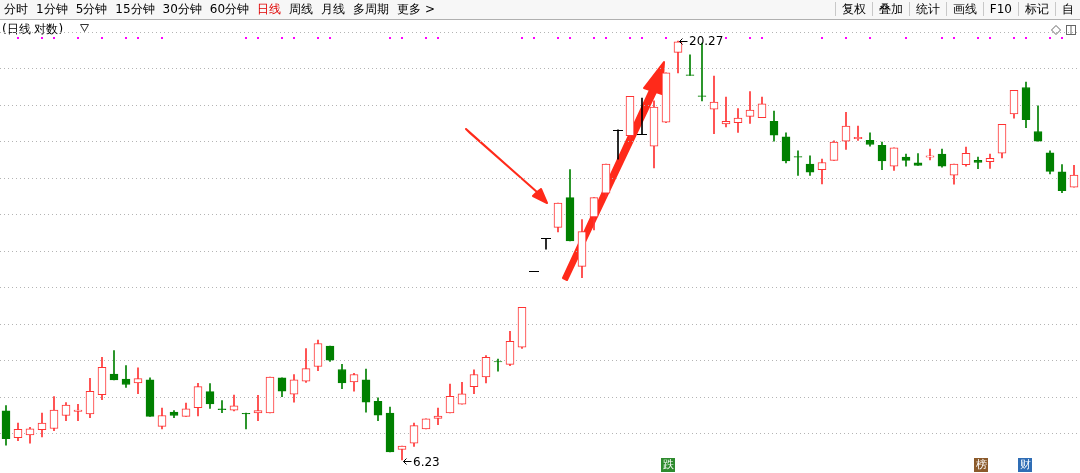  Describe the element at coordinates (1067, 9) in the screenshot. I see `text: 自` at that location.